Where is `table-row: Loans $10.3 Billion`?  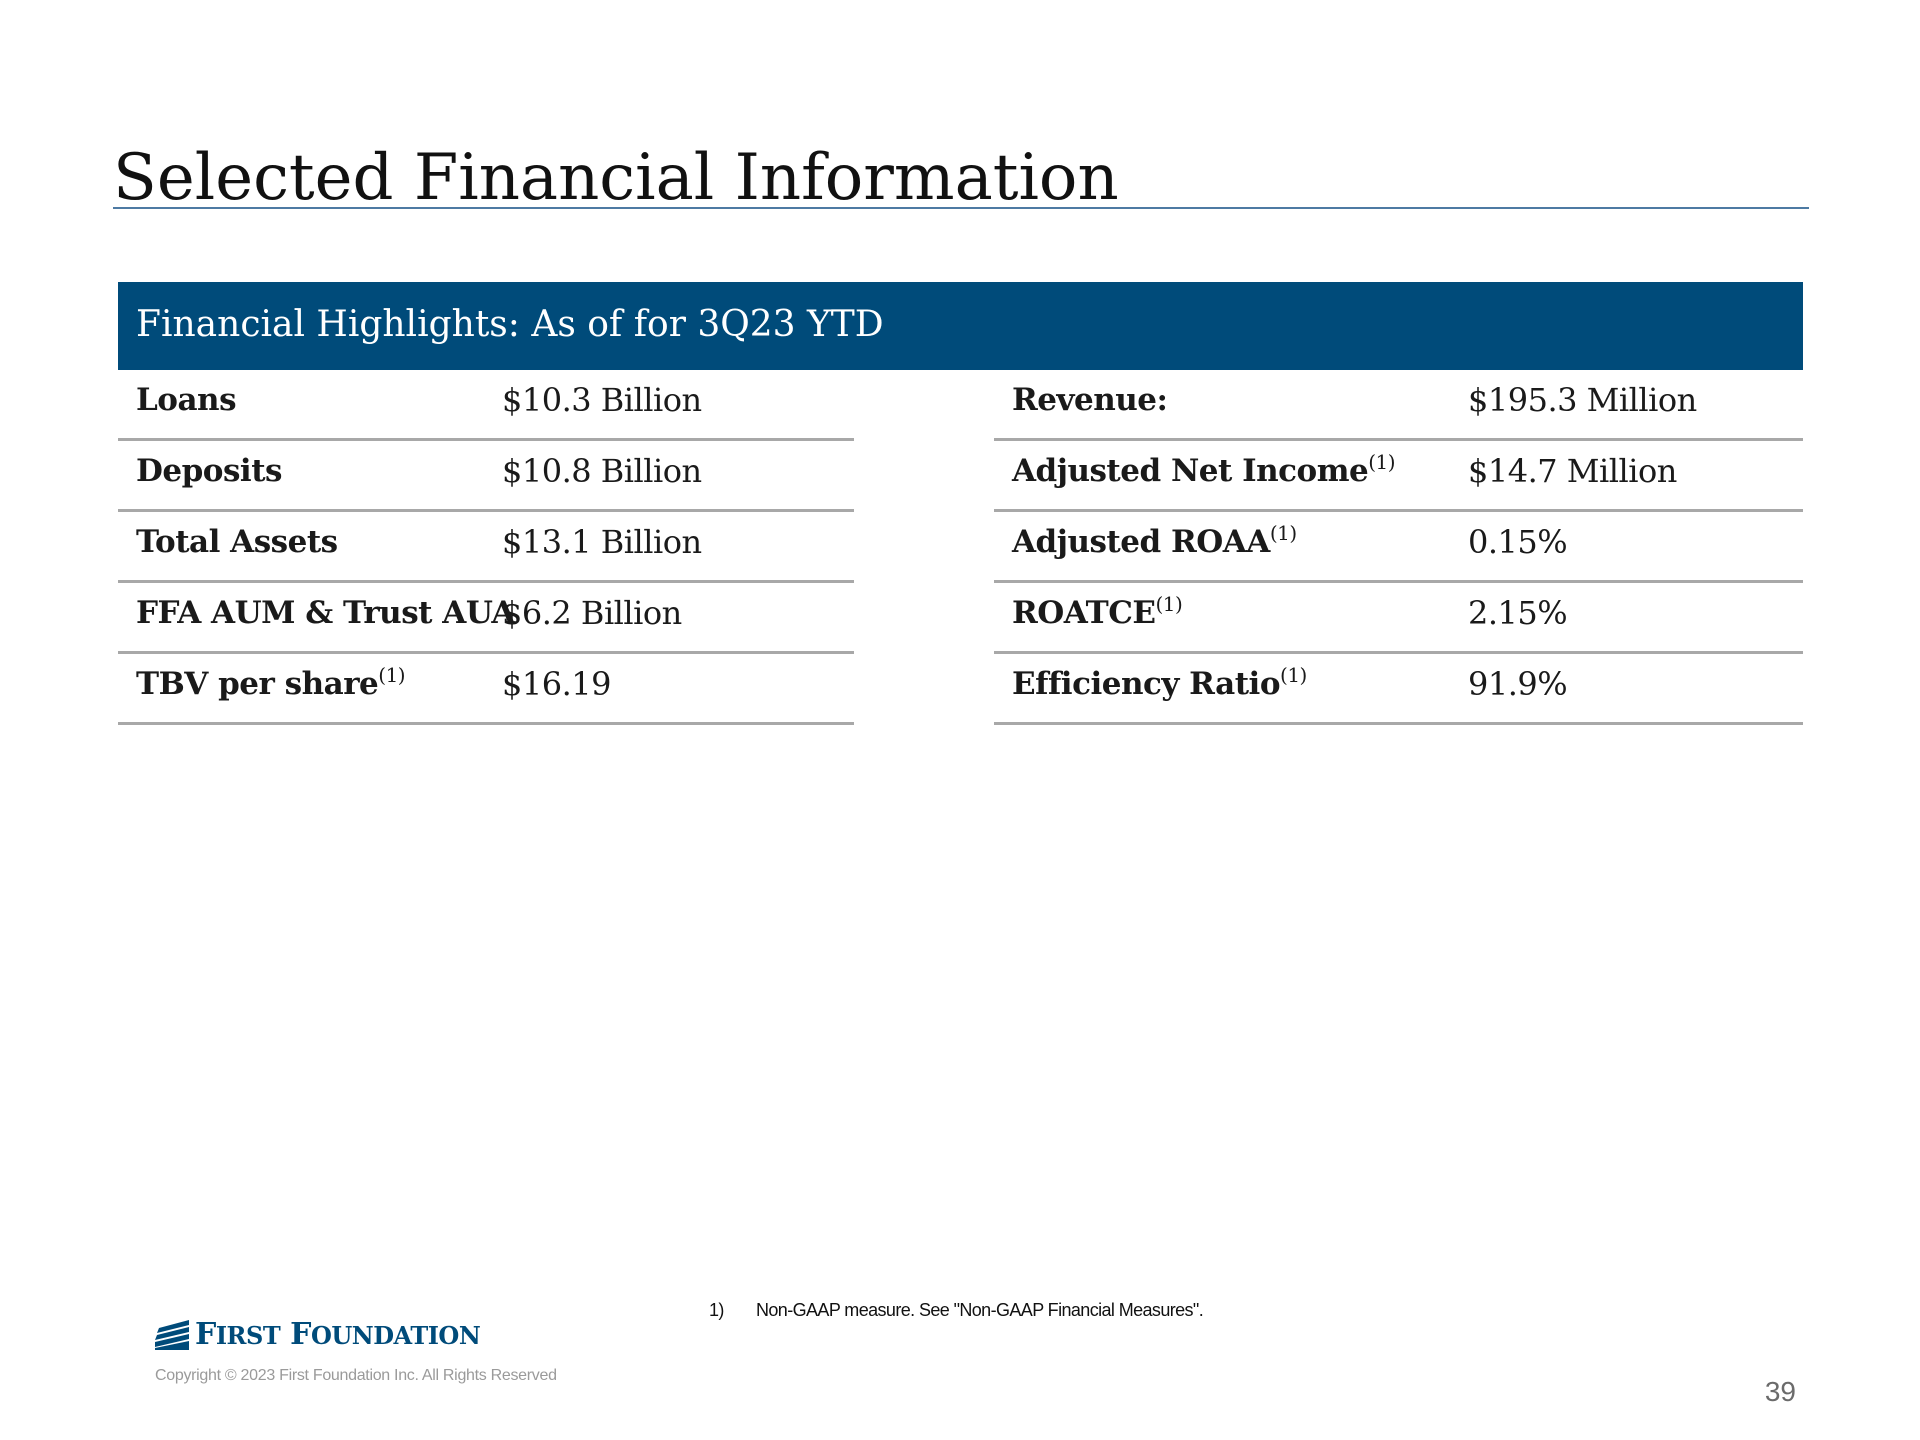 table-row: Loans $10.3 Billion is located at coordinates (486, 405).